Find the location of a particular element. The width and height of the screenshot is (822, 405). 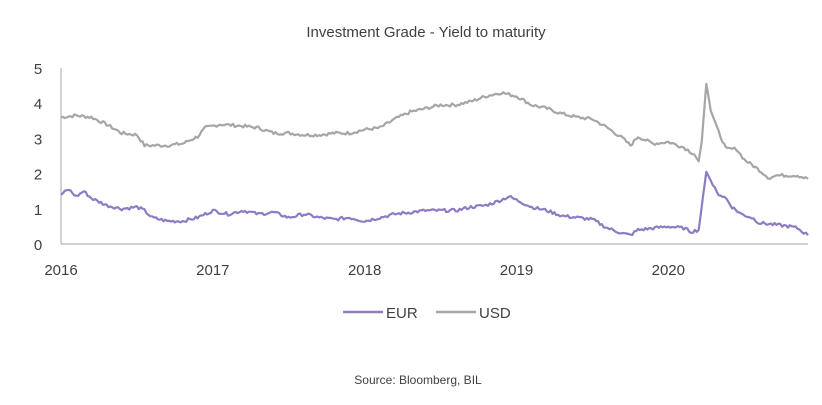

legend-label-eur: EUR is located at coordinates (402, 313).